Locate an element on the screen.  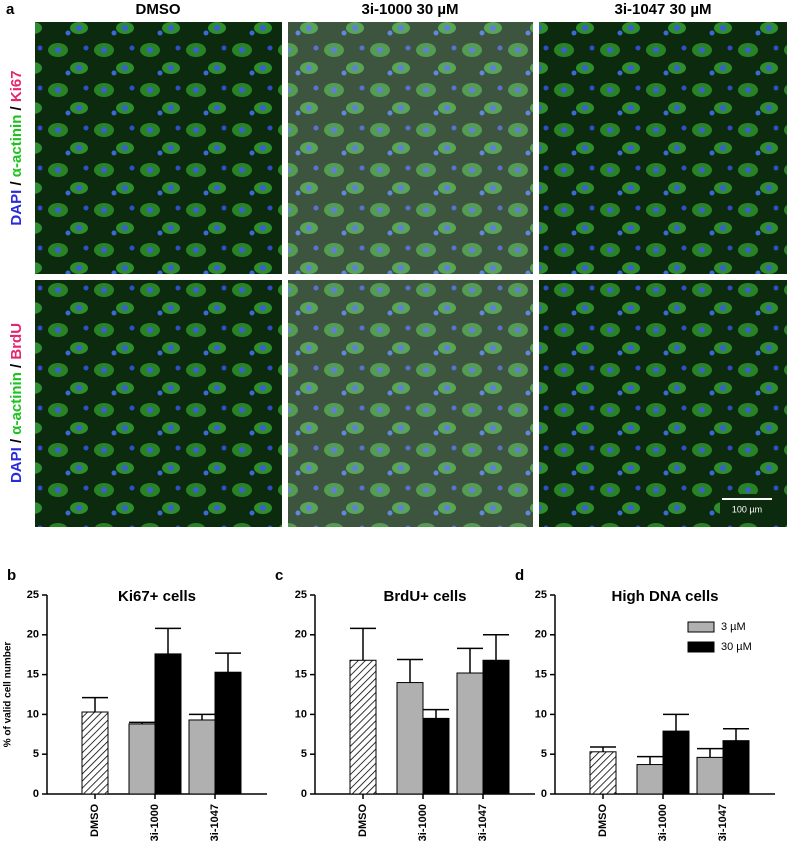
chart-title: High DNA cells is located at coordinates (665, 596).